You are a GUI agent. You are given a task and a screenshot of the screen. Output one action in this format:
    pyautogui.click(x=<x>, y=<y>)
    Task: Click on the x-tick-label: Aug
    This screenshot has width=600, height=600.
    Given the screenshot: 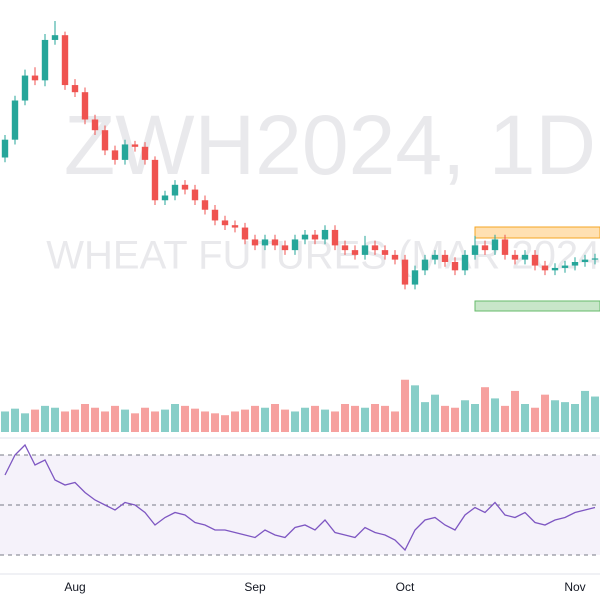 What is the action you would take?
    pyautogui.click(x=74, y=587)
    